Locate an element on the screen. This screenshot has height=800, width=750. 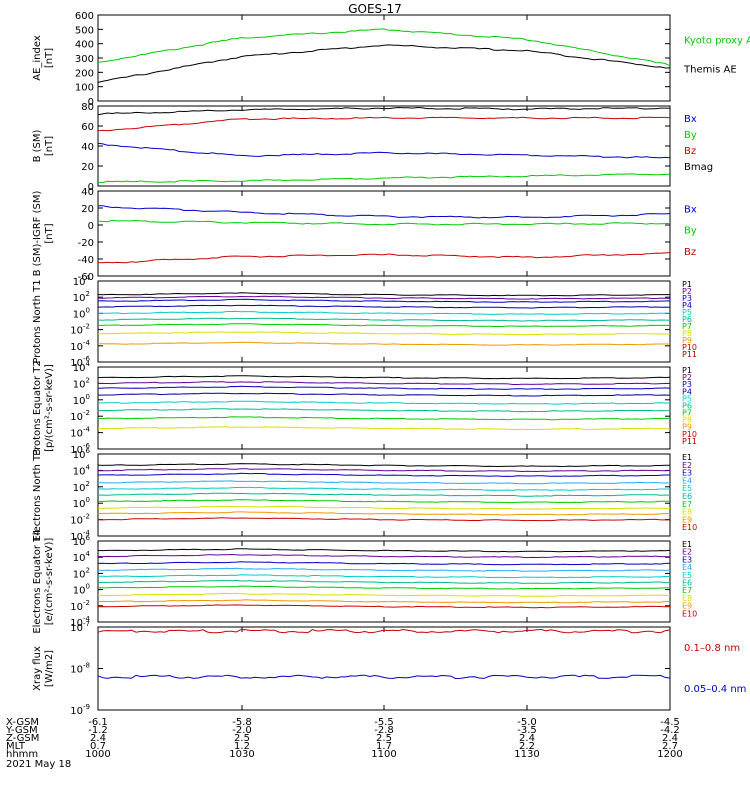
legend-label: P2 is located at coordinates (687, 291).